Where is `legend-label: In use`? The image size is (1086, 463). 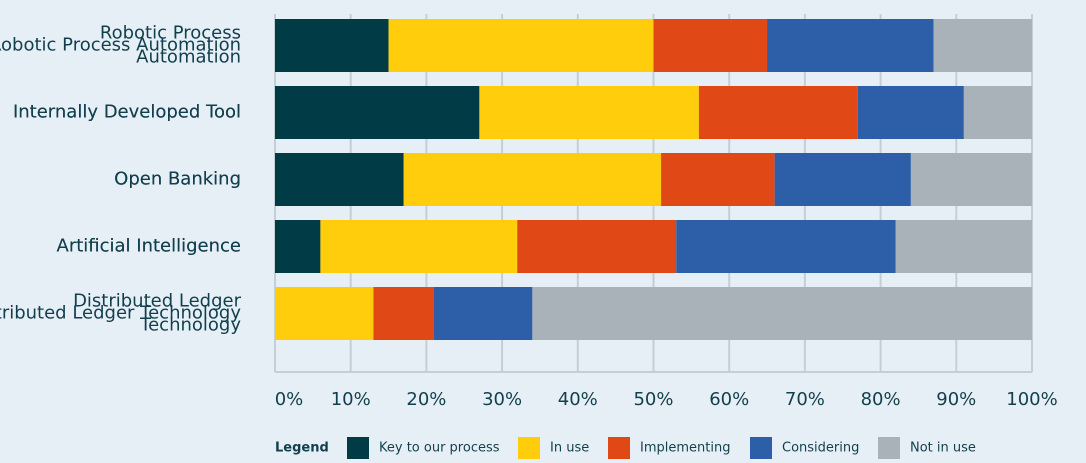 legend-label: In use is located at coordinates (569, 448).